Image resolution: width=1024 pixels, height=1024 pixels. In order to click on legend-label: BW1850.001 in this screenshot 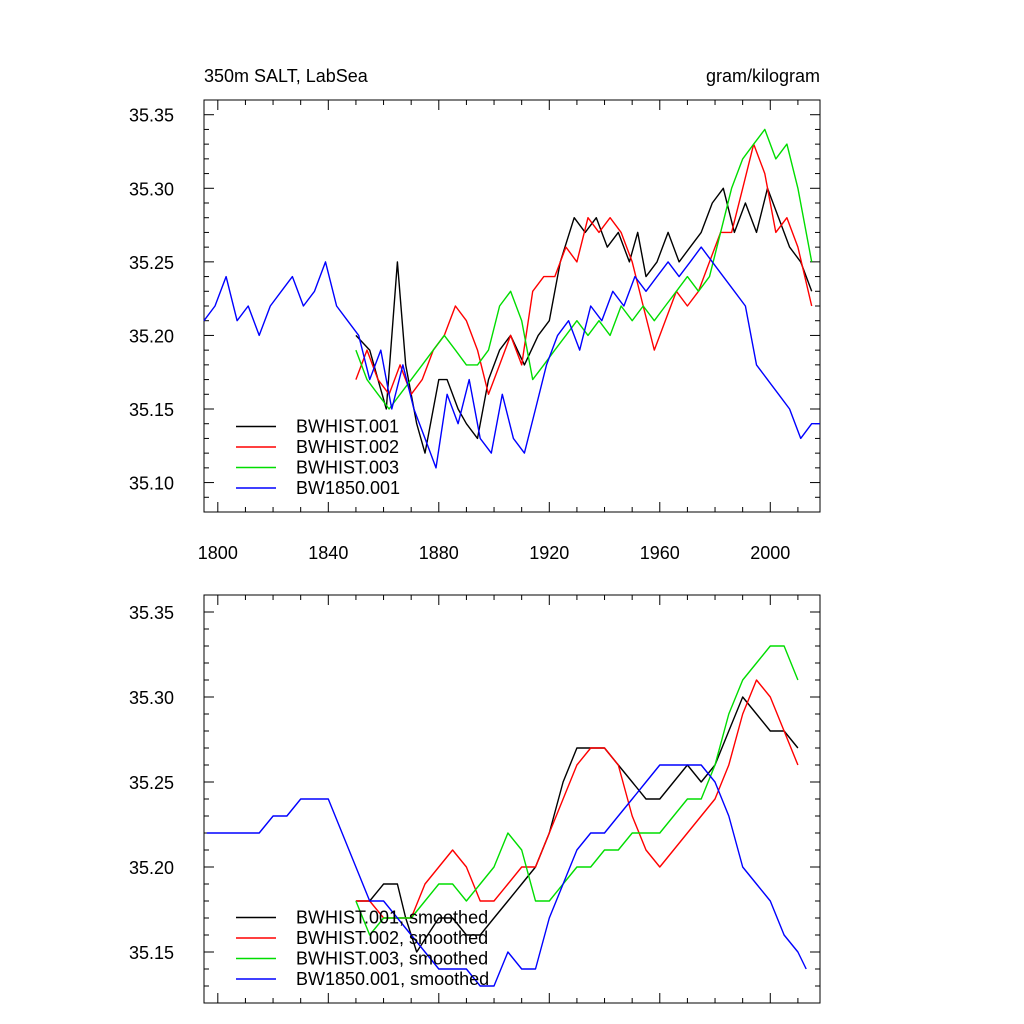, I will do `click(348, 488)`.